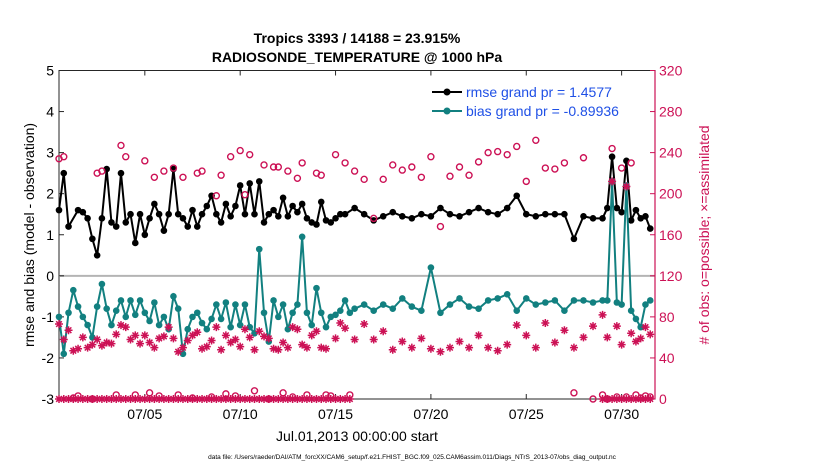 Image resolution: width=830 pixels, height=470 pixels. I want to click on legend-box, so click(539, 101).